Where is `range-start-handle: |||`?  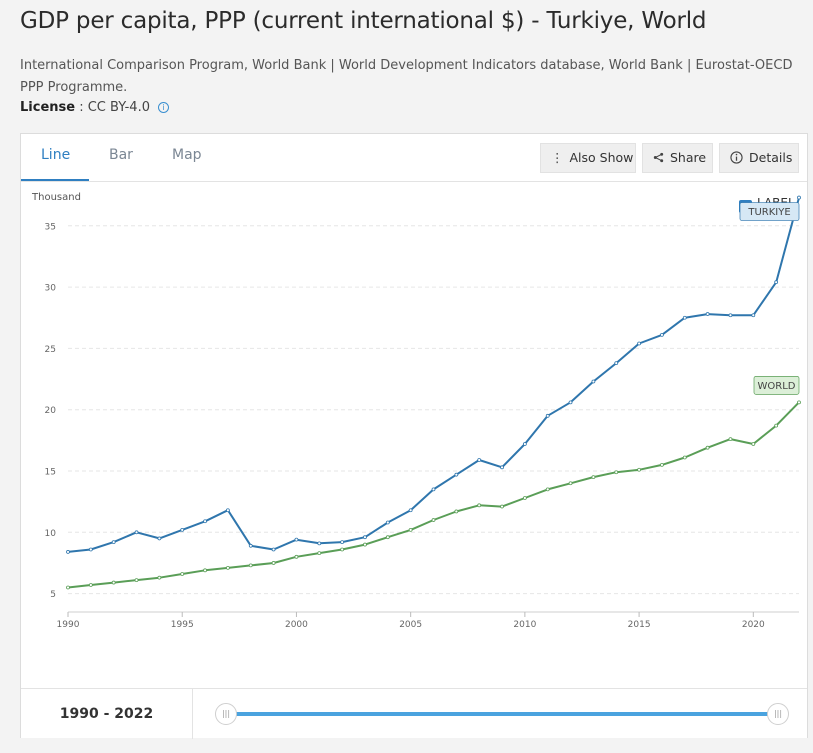 range-start-handle: ||| is located at coordinates (226, 714).